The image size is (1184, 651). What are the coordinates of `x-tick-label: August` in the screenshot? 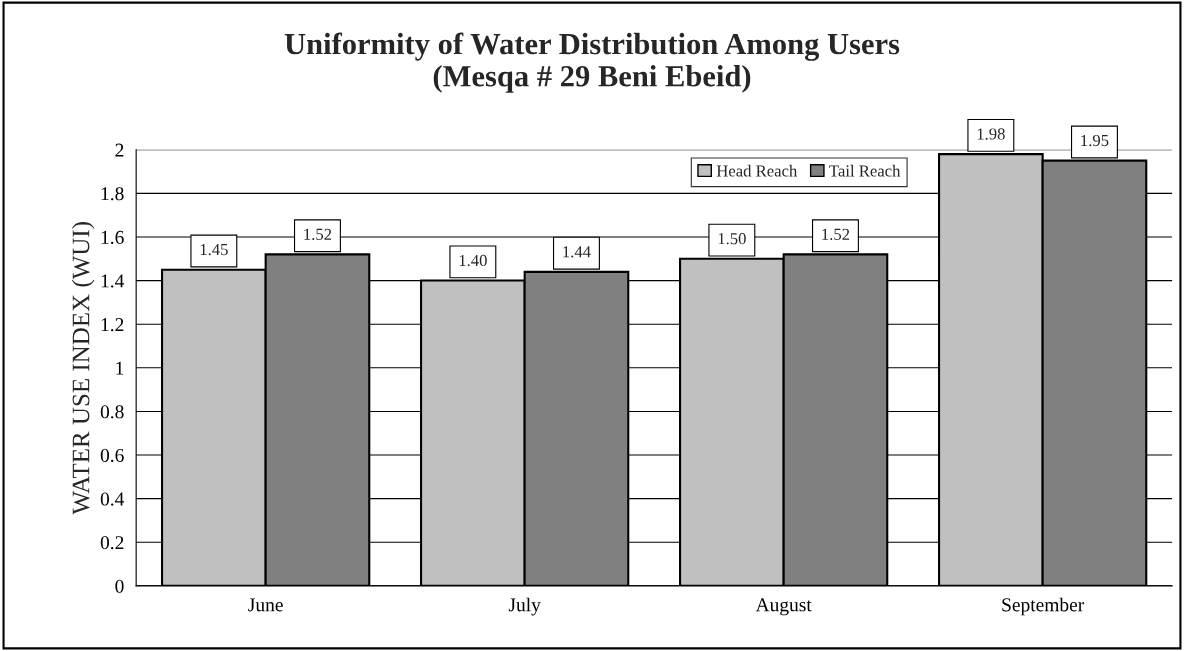 It's located at (783, 607).